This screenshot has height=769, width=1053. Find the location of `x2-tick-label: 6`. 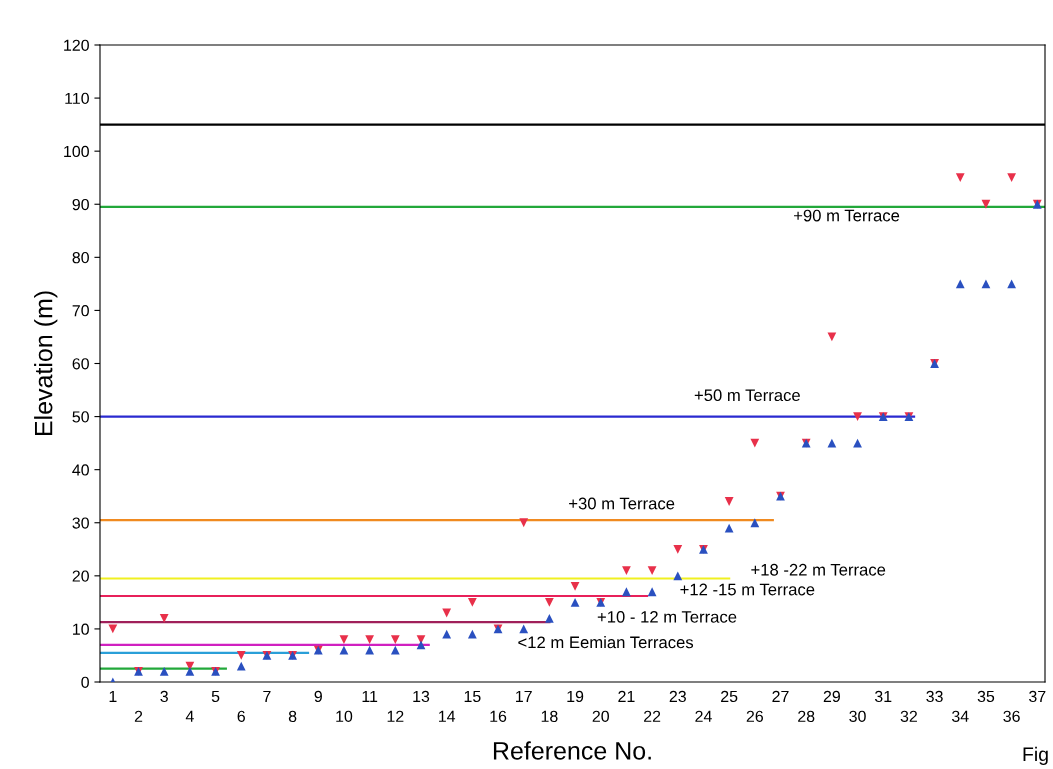

x2-tick-label: 6 is located at coordinates (241, 716).